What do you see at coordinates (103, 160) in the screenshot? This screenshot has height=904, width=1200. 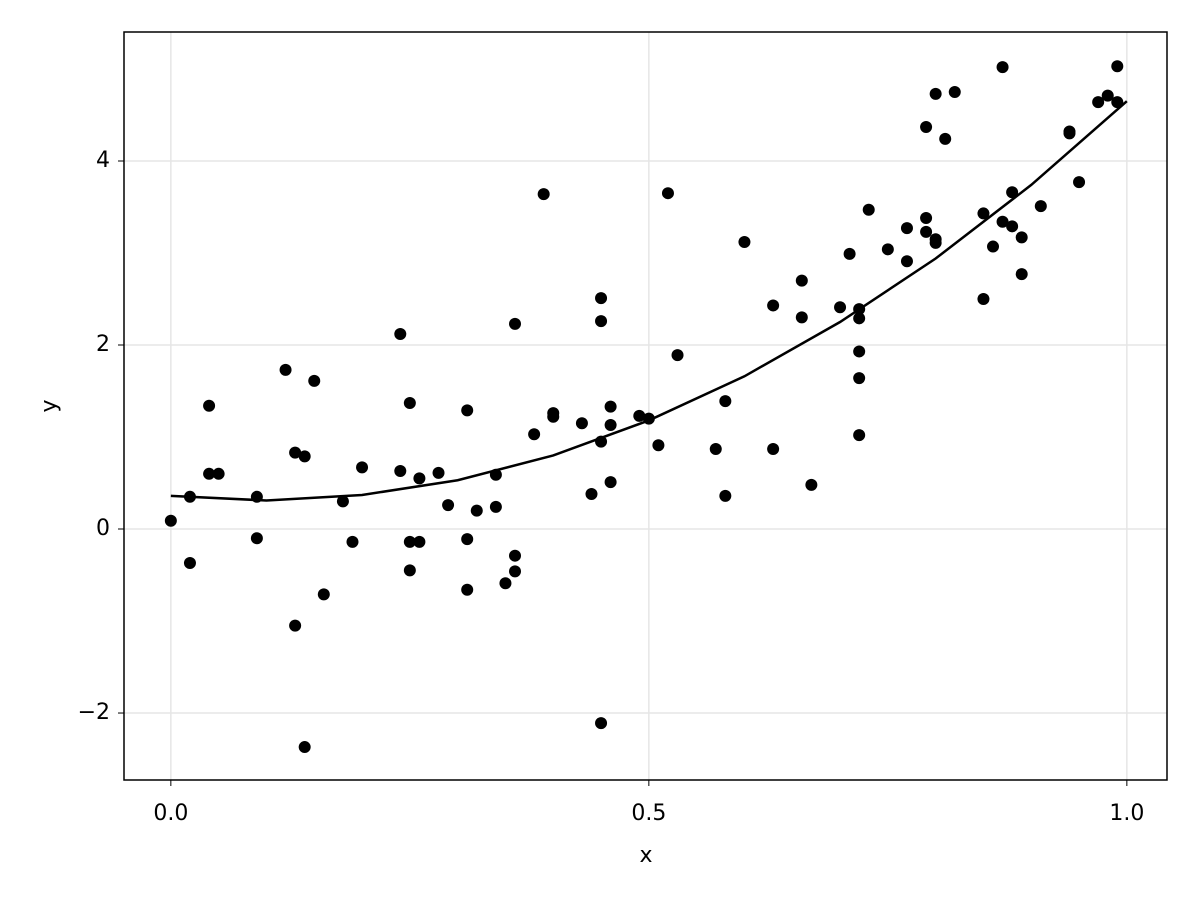 I see `y-tick-label: 4` at bounding box center [103, 160].